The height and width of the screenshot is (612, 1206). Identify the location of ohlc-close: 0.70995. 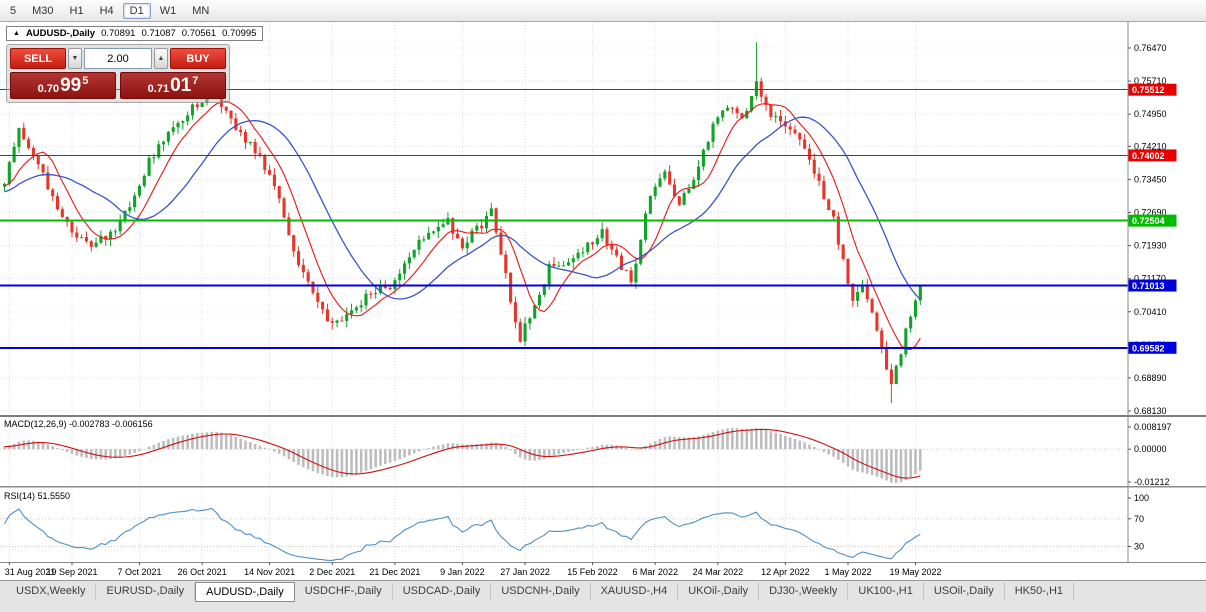
(239, 33).